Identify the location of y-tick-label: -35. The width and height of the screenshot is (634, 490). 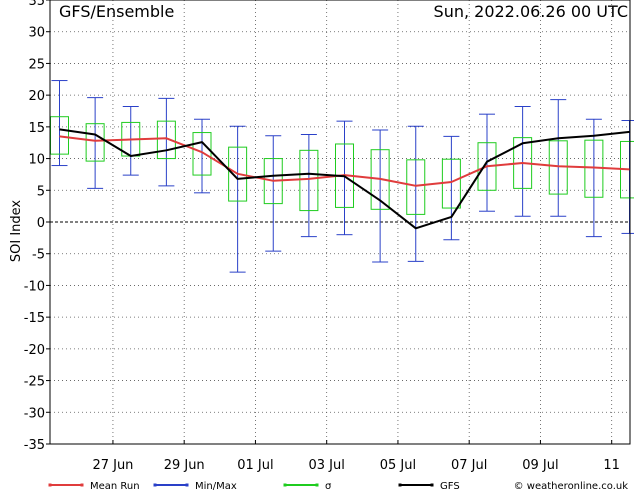
(34, 445).